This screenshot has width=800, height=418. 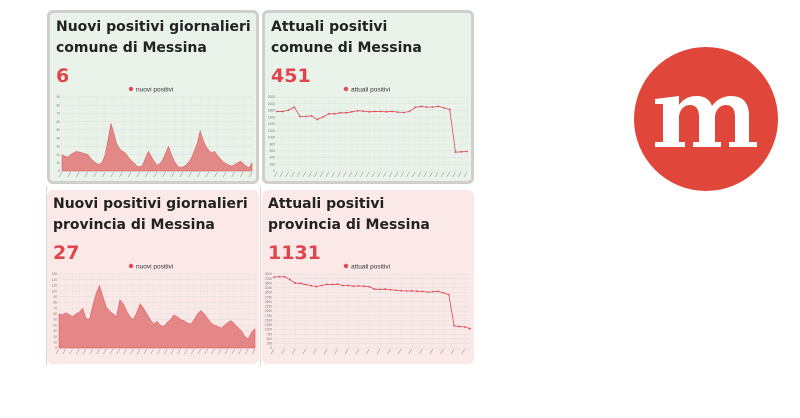 I want to click on title-line-2: comune di Messina, so click(x=131, y=48).